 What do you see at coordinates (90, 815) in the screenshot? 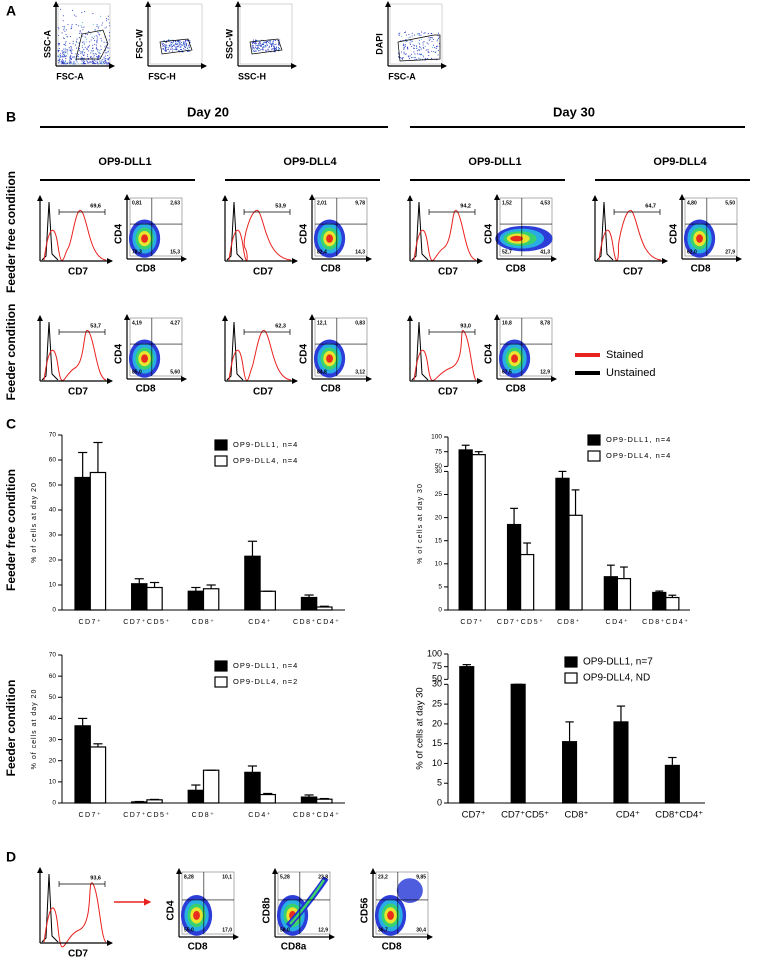
I see `x-tick-label: CD7⁺` at bounding box center [90, 815].